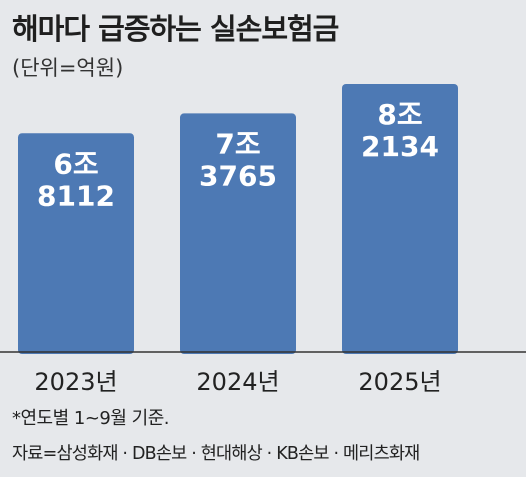 The height and width of the screenshot is (477, 526). I want to click on x-tick-label: 2025년, so click(399, 382).